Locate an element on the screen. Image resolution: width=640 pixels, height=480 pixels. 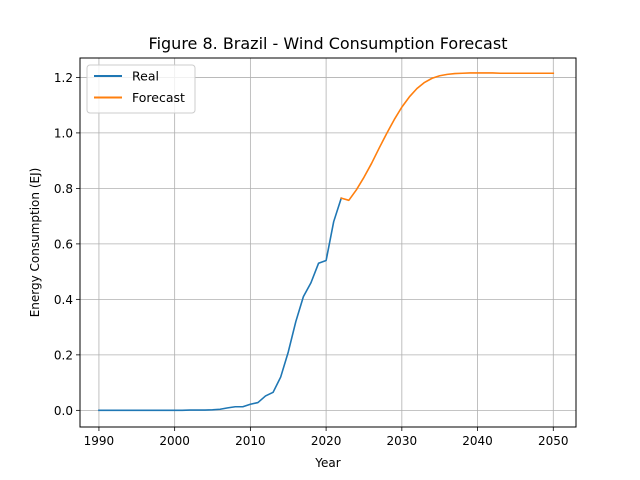
x-tick-label: 2040 is located at coordinates (477, 441).